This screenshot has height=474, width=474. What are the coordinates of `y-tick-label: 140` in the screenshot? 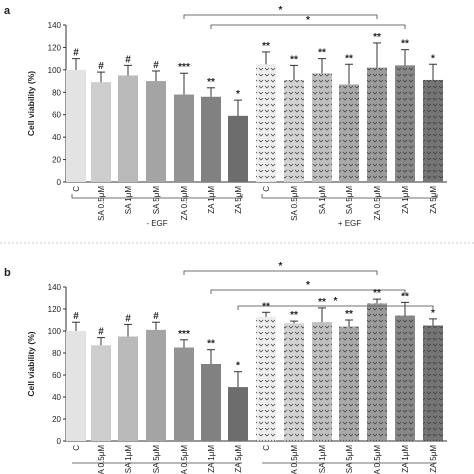 It's located at (55, 25).